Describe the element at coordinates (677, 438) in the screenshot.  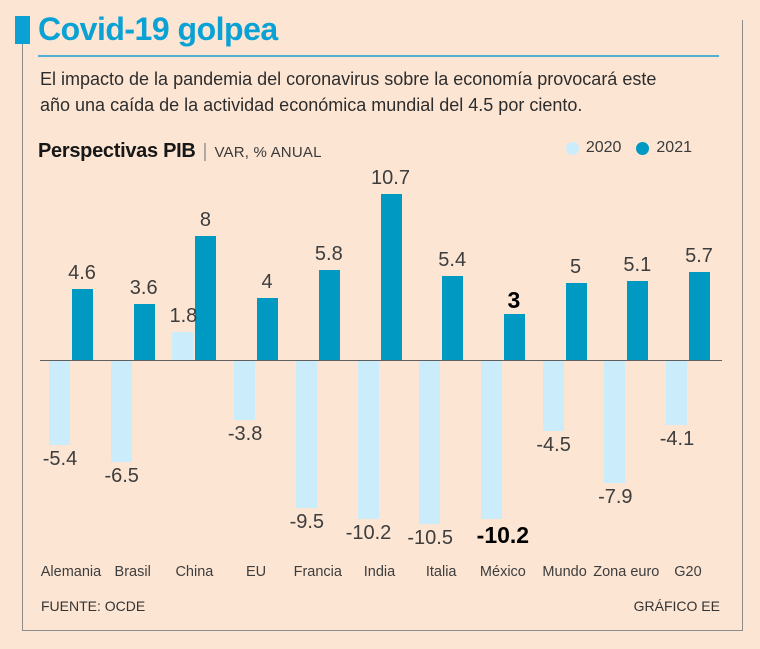
I see `value-label: -4.1` at that location.